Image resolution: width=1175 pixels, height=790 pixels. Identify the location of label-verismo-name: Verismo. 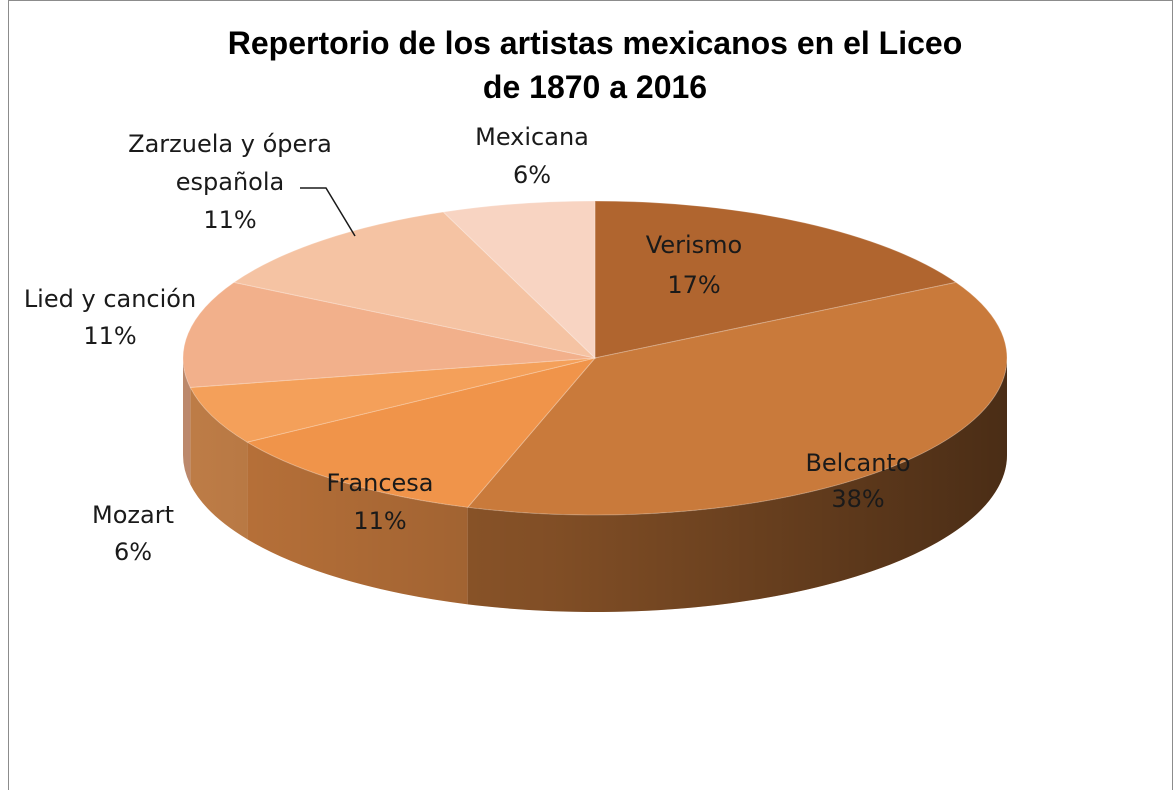
(694, 245).